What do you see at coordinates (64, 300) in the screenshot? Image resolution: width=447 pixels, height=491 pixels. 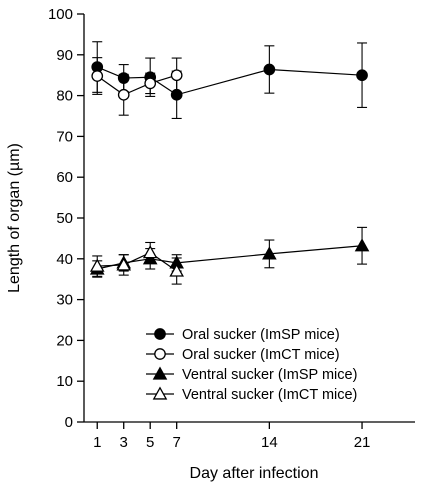 I see `y-tick-label: 30` at bounding box center [64, 300].